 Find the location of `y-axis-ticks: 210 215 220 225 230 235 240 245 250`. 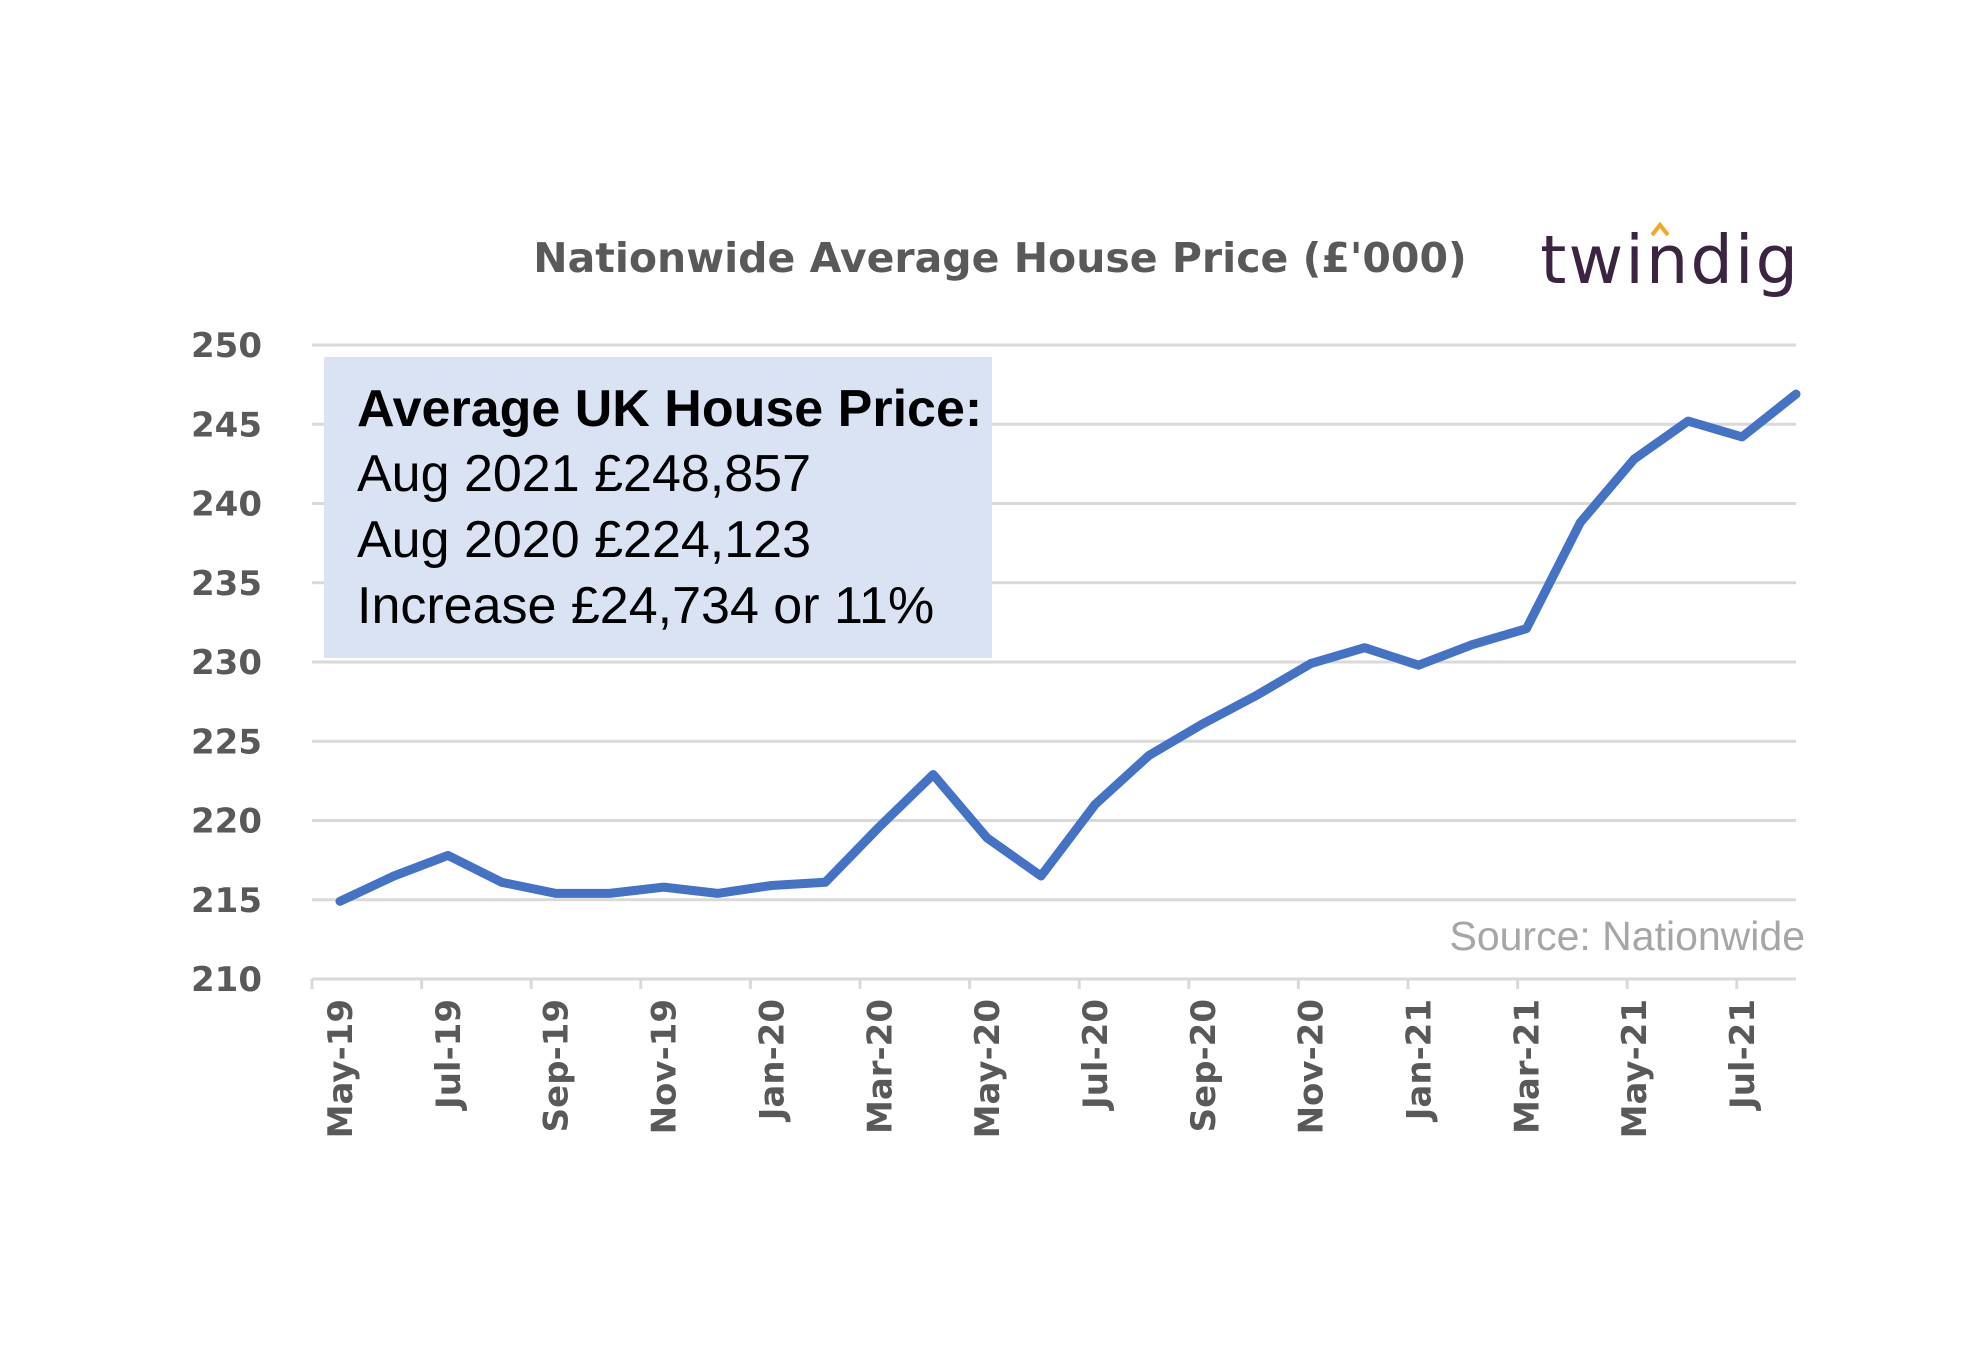

y-axis-ticks: 210 215 220 225 230 235 240 245 250 is located at coordinates (226, 663).